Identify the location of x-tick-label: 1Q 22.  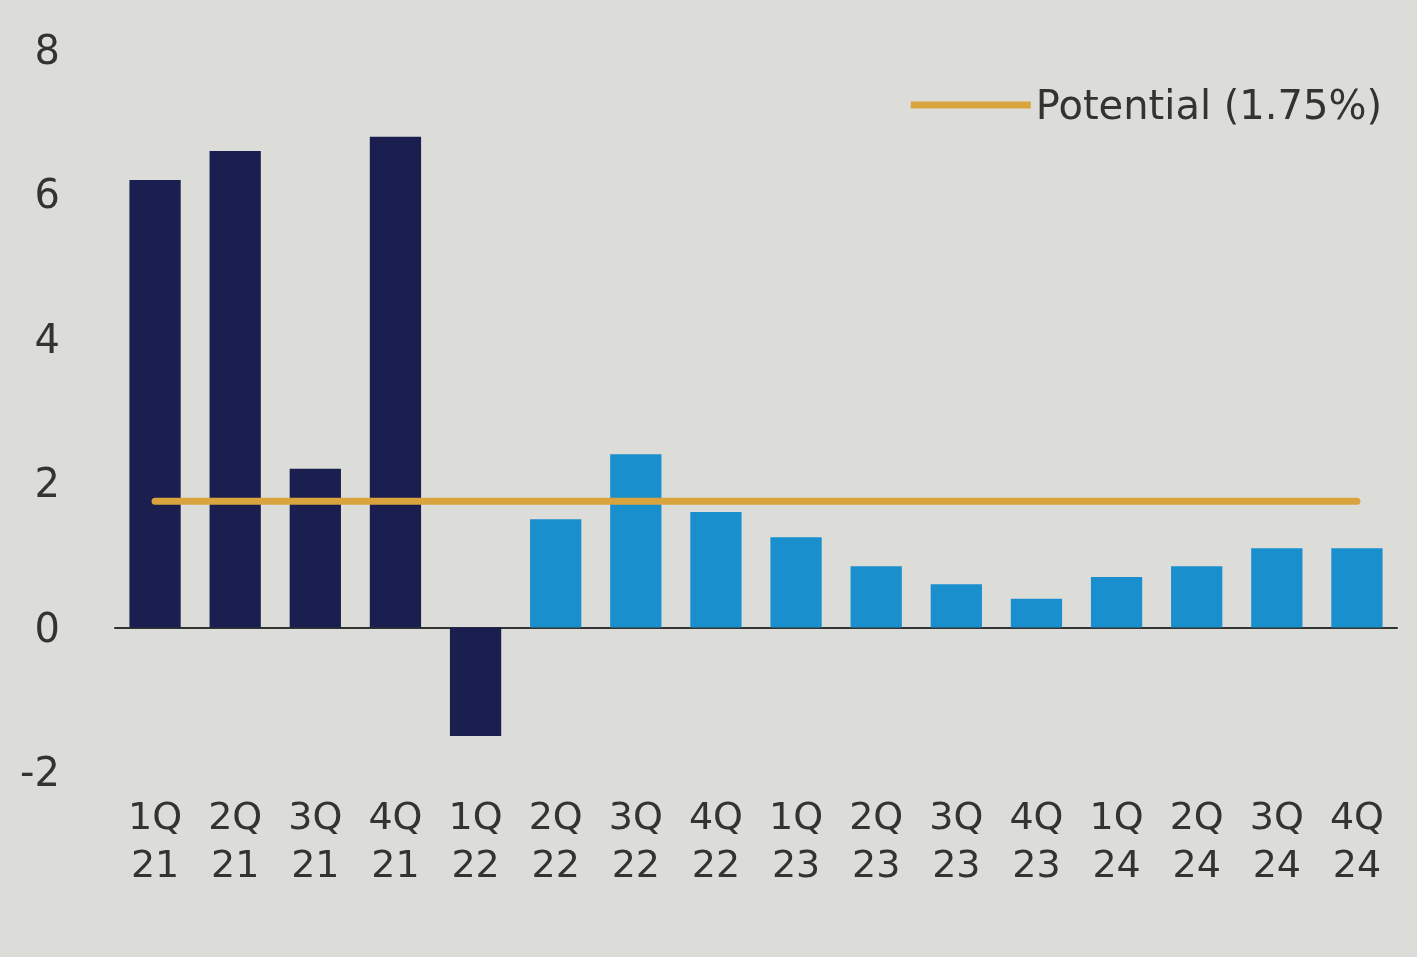
(475, 840).